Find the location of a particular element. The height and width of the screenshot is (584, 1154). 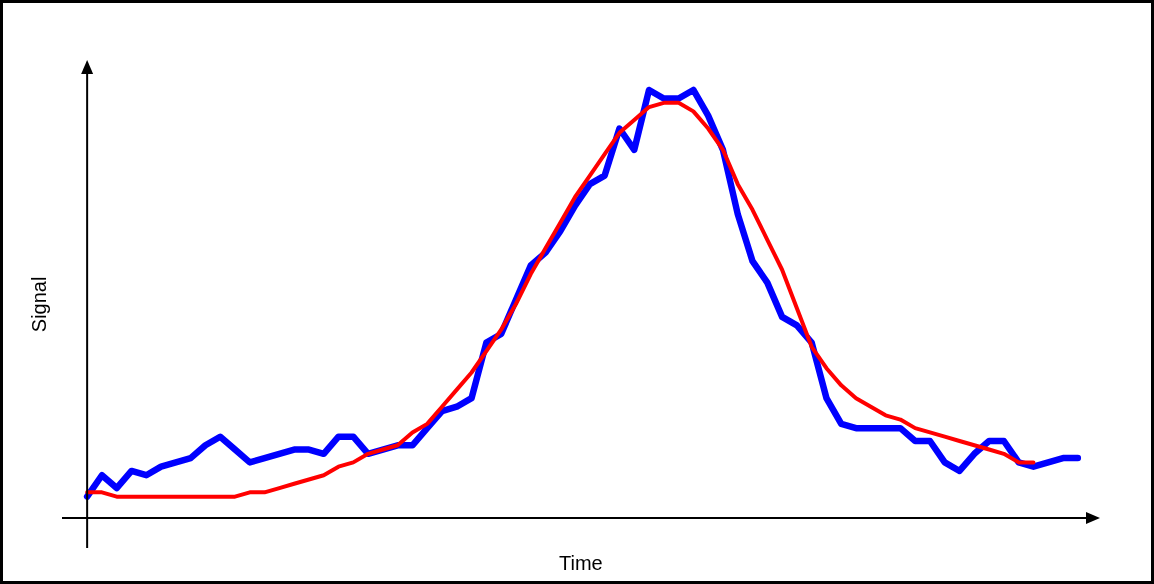

y-axis-title: Signal is located at coordinates (39, 304).